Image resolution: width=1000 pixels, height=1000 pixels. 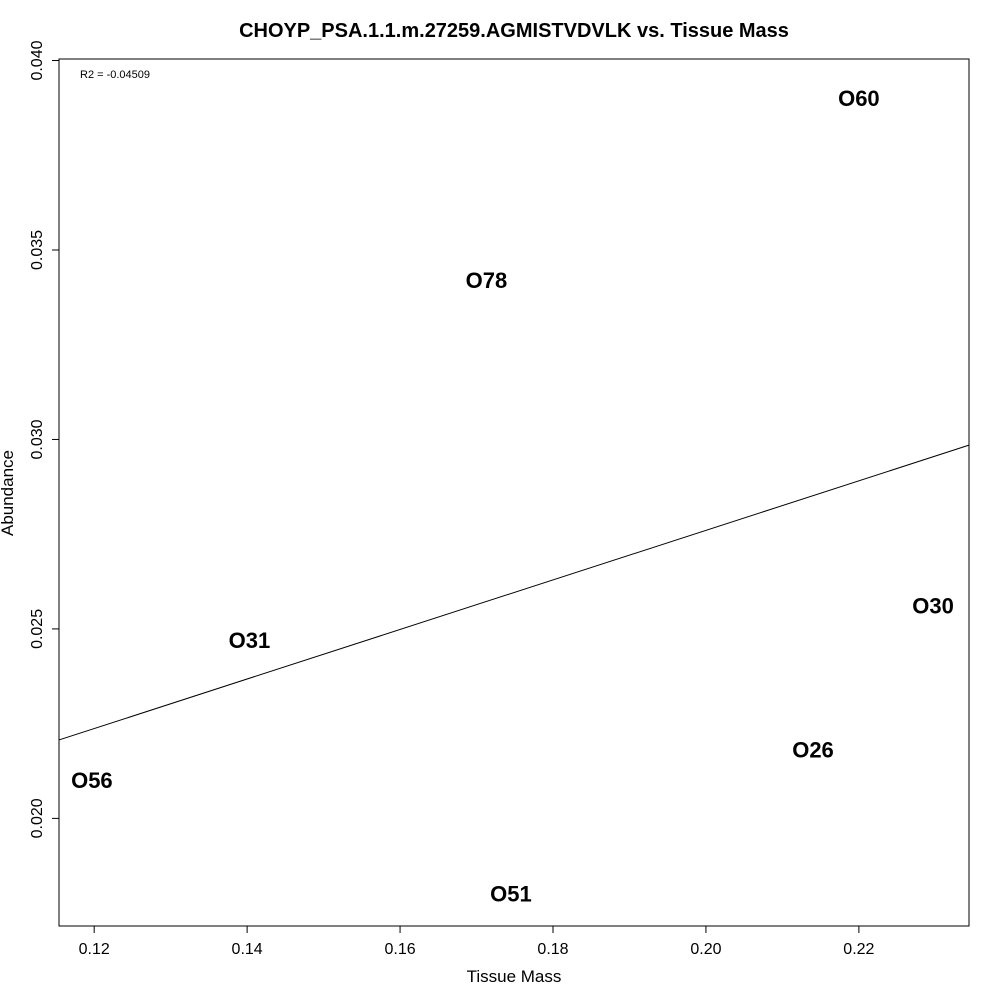 I want to click on data-point-o60: O60, so click(x=859, y=98).